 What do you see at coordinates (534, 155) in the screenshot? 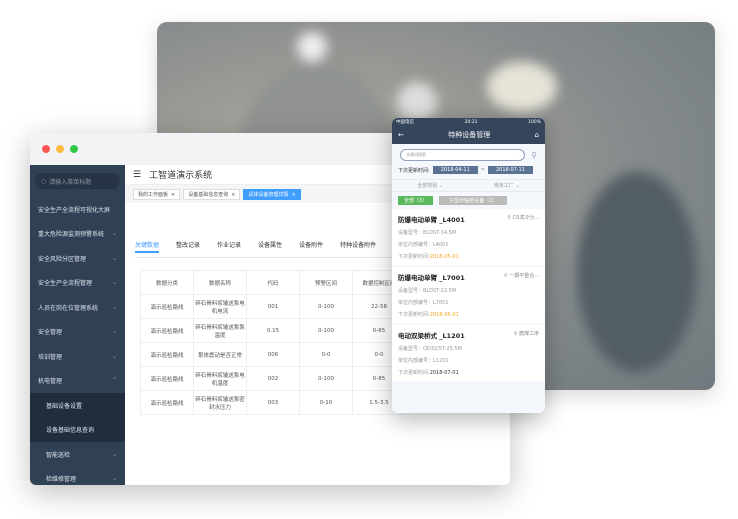
I see `search-icon: ⚲` at bounding box center [534, 155].